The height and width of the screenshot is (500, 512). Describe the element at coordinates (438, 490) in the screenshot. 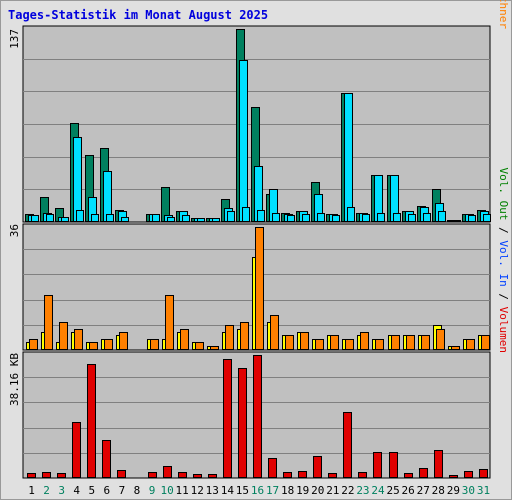

I see `x-tick-label-day-28: 28` at that location.